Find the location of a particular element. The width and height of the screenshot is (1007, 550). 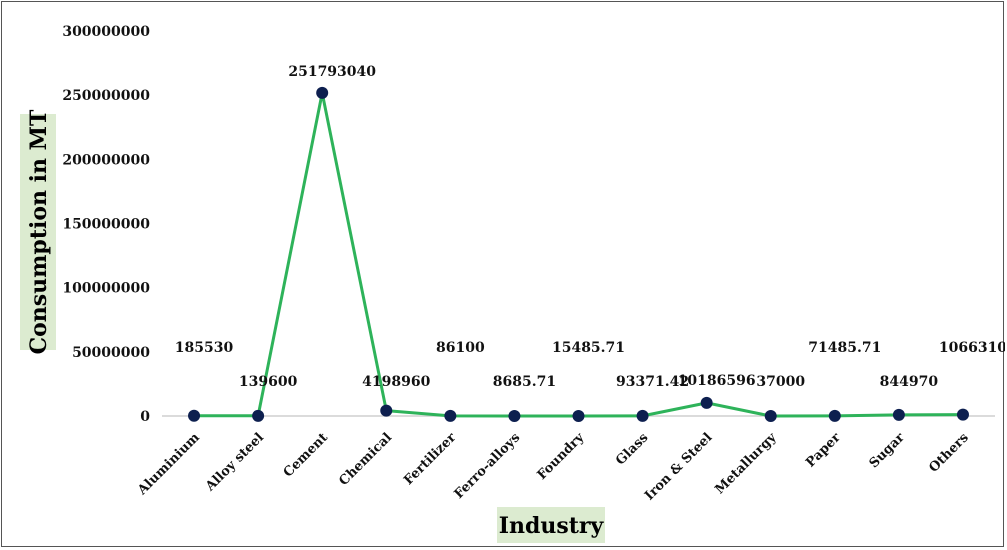

y-tick-label: 150000000 is located at coordinates (106, 225).